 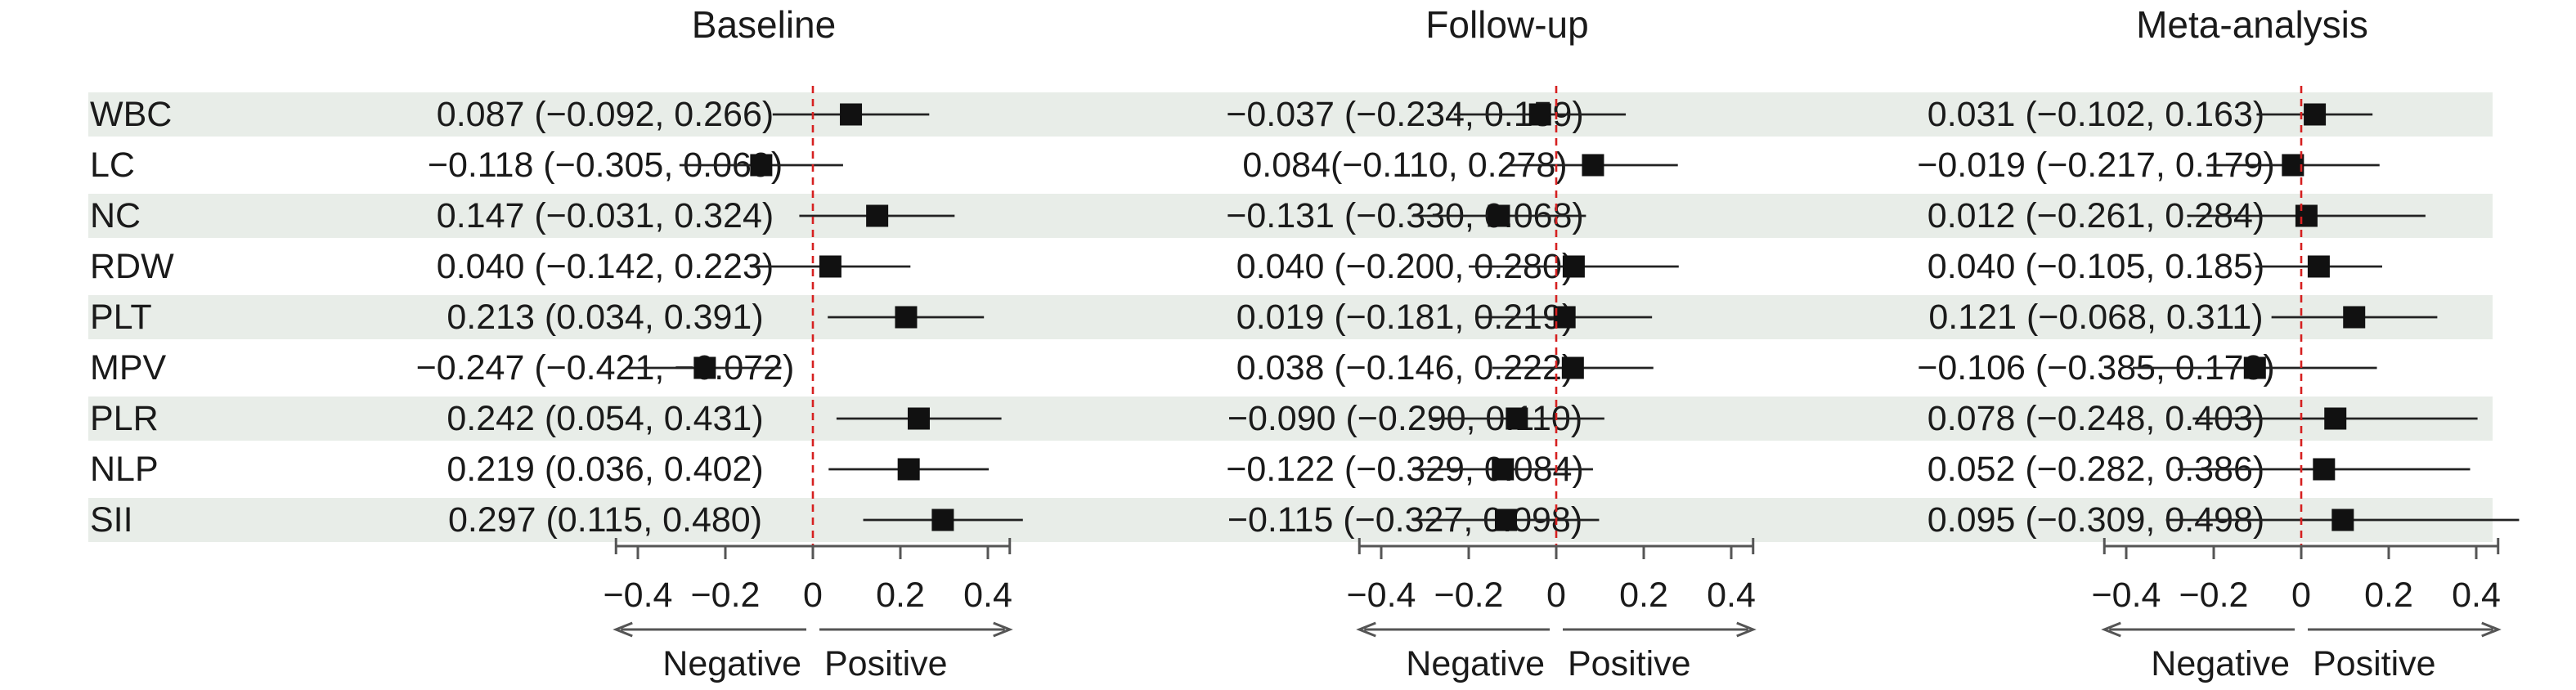 What do you see at coordinates (1506, 24) in the screenshot?
I see `panel-title: Follow-up` at bounding box center [1506, 24].